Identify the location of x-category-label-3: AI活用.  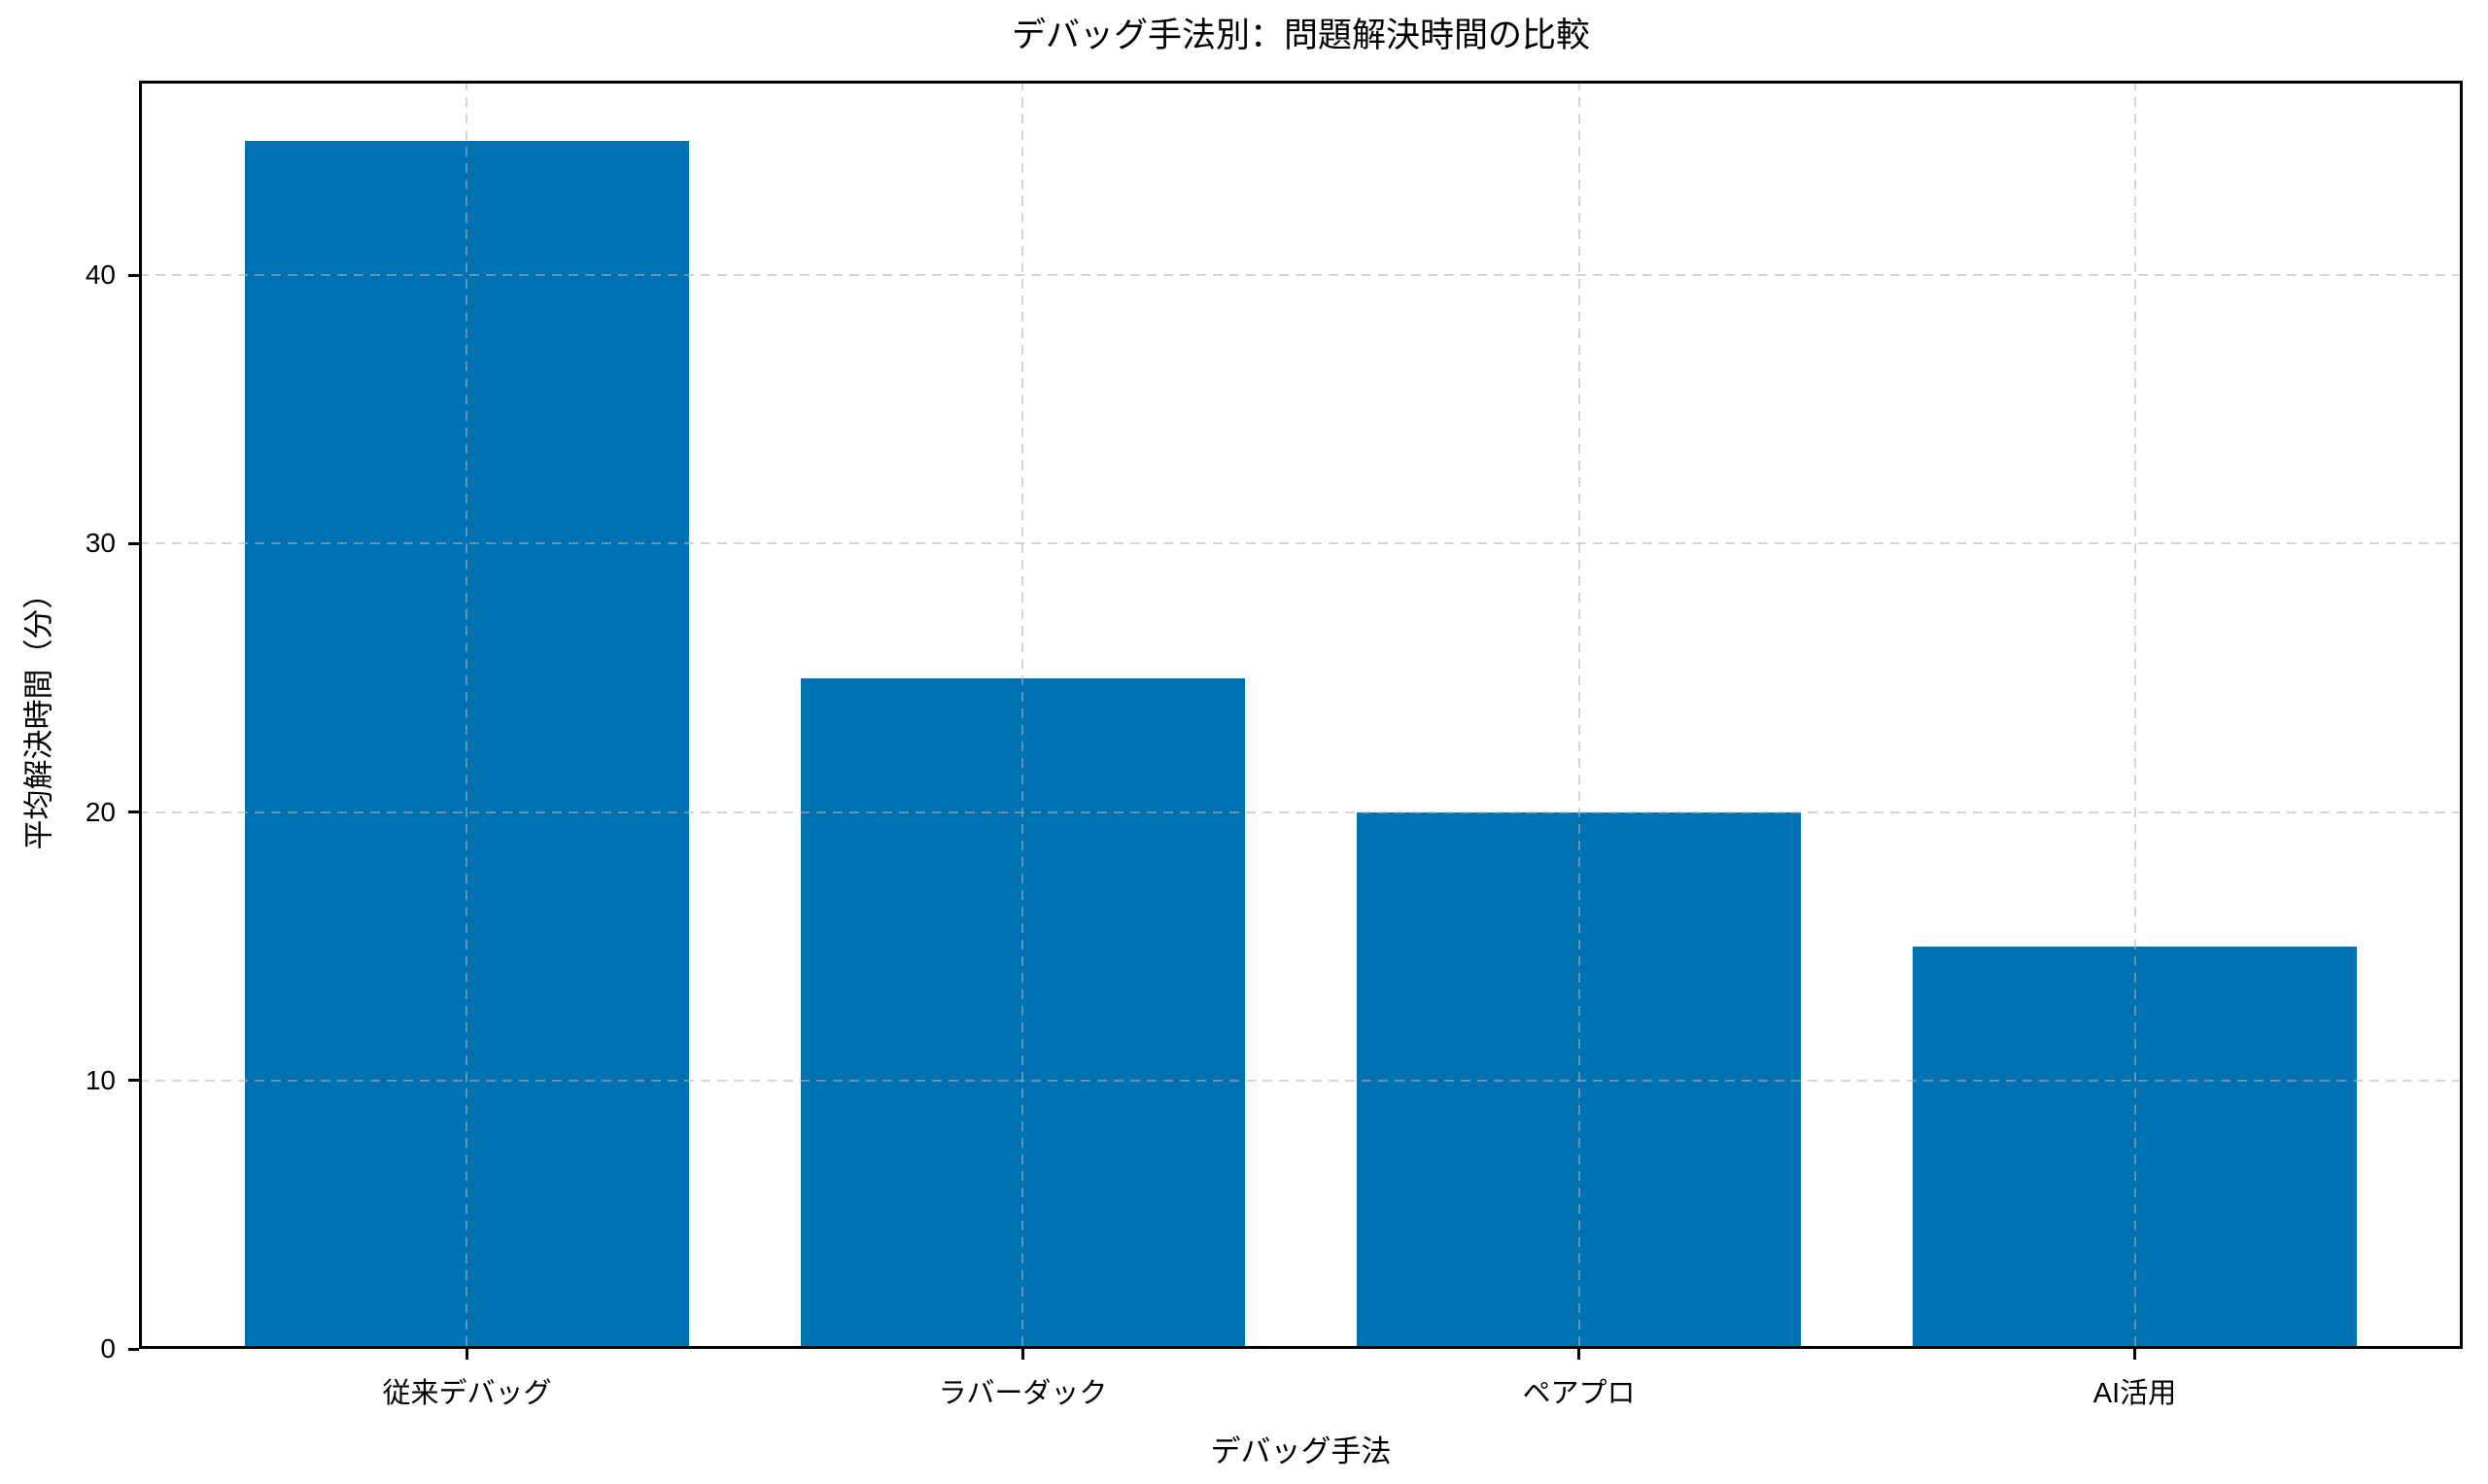
(2134, 1393).